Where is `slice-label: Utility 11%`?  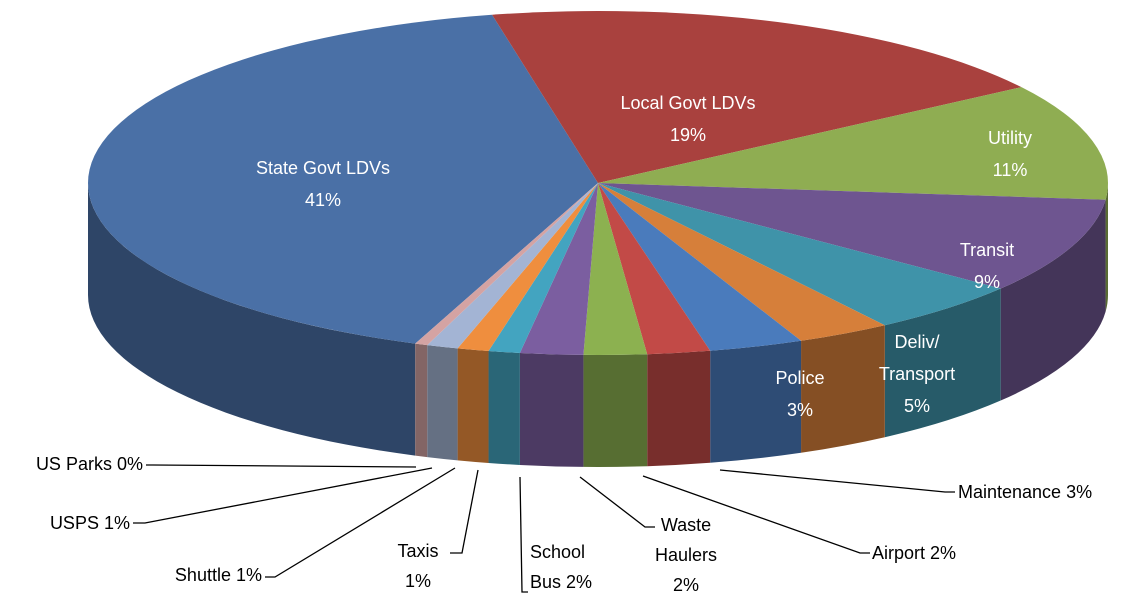
slice-label: Utility 11% is located at coordinates (1010, 154).